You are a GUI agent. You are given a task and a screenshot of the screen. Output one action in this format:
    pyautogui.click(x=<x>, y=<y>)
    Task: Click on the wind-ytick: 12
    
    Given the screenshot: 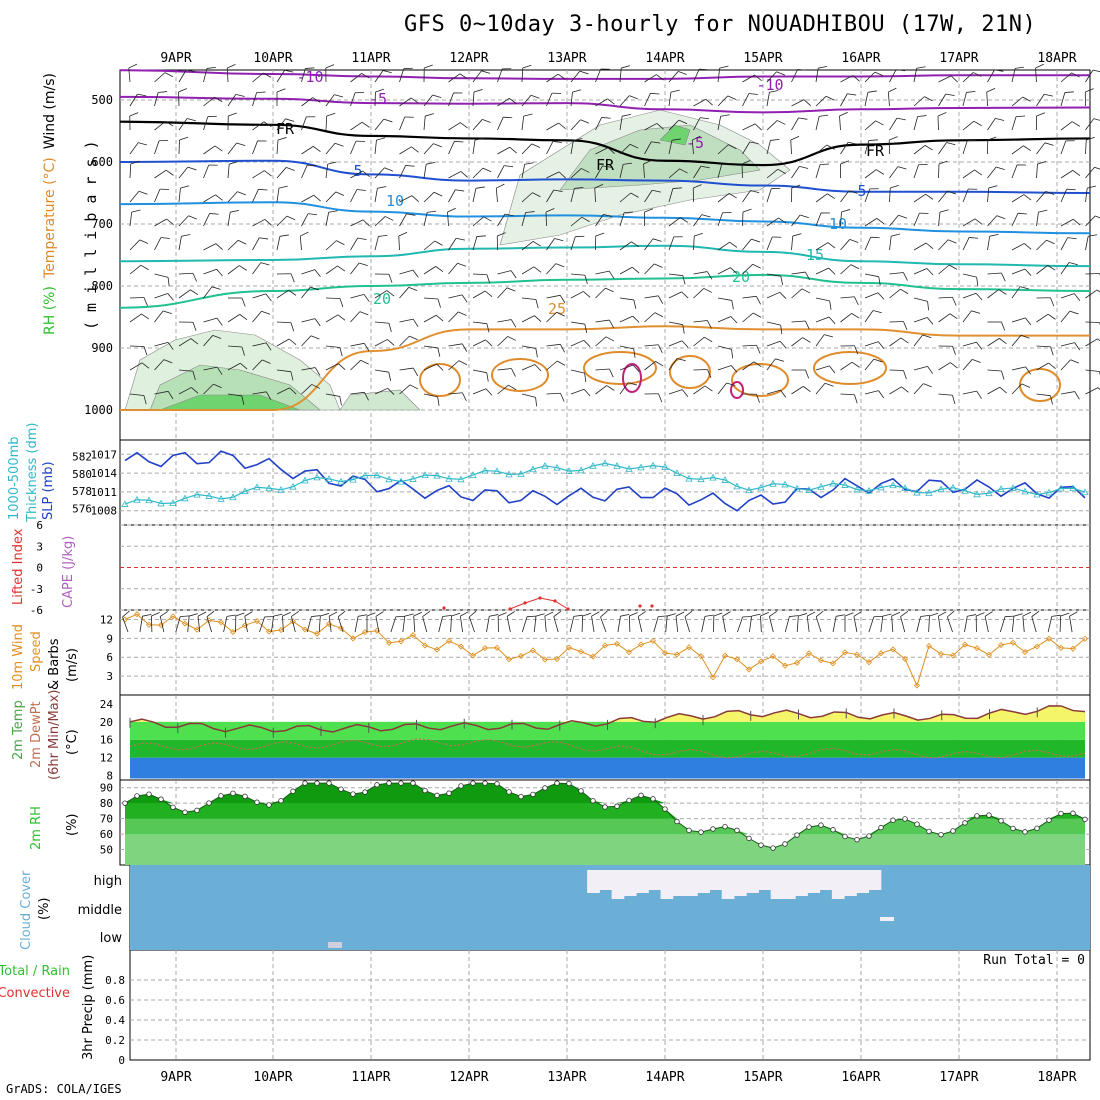 What is the action you would take?
    pyautogui.click(x=106, y=619)
    